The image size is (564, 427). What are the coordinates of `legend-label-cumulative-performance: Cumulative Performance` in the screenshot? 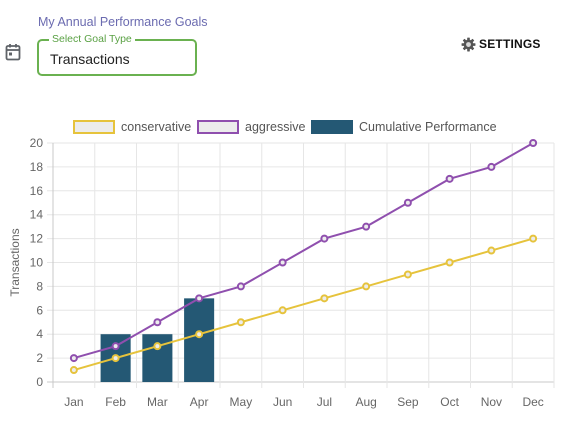 It's located at (428, 127).